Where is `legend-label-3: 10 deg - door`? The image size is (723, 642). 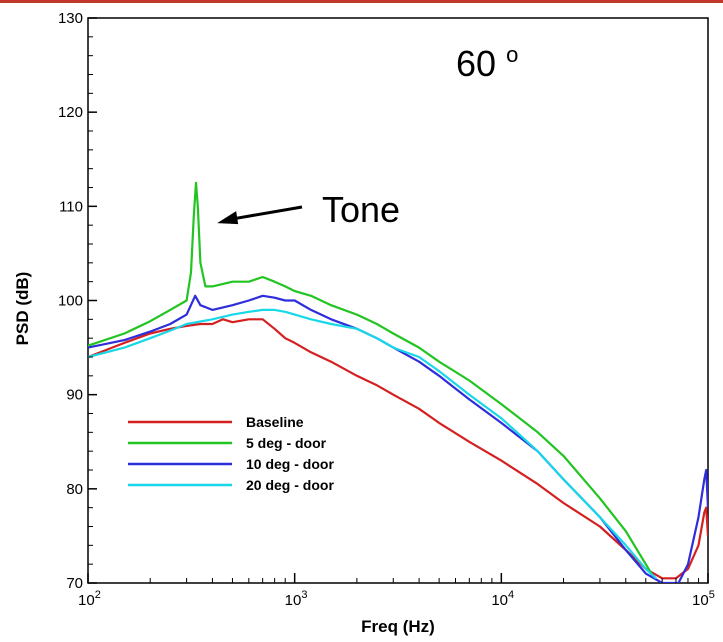
legend-label-3: 10 deg - door is located at coordinates (290, 464).